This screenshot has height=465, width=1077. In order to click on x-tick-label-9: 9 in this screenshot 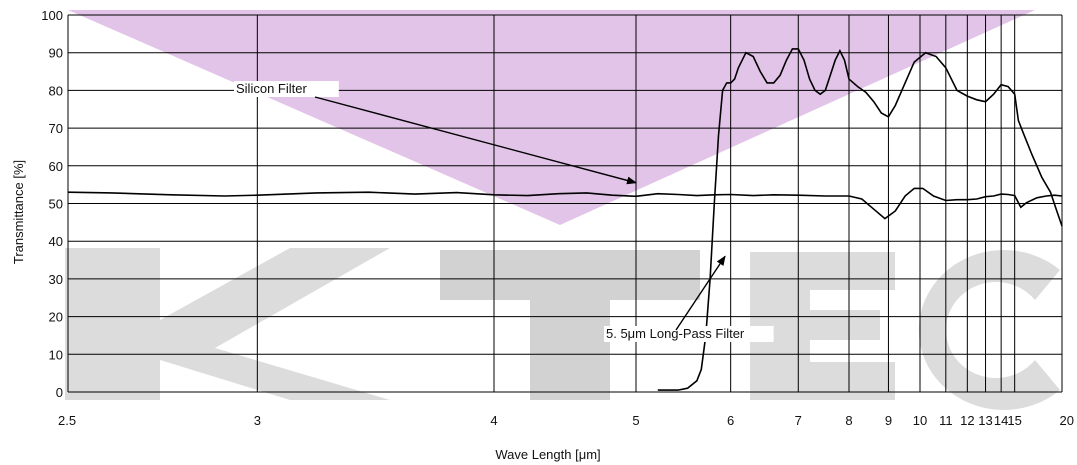, I will do `click(888, 420)`.